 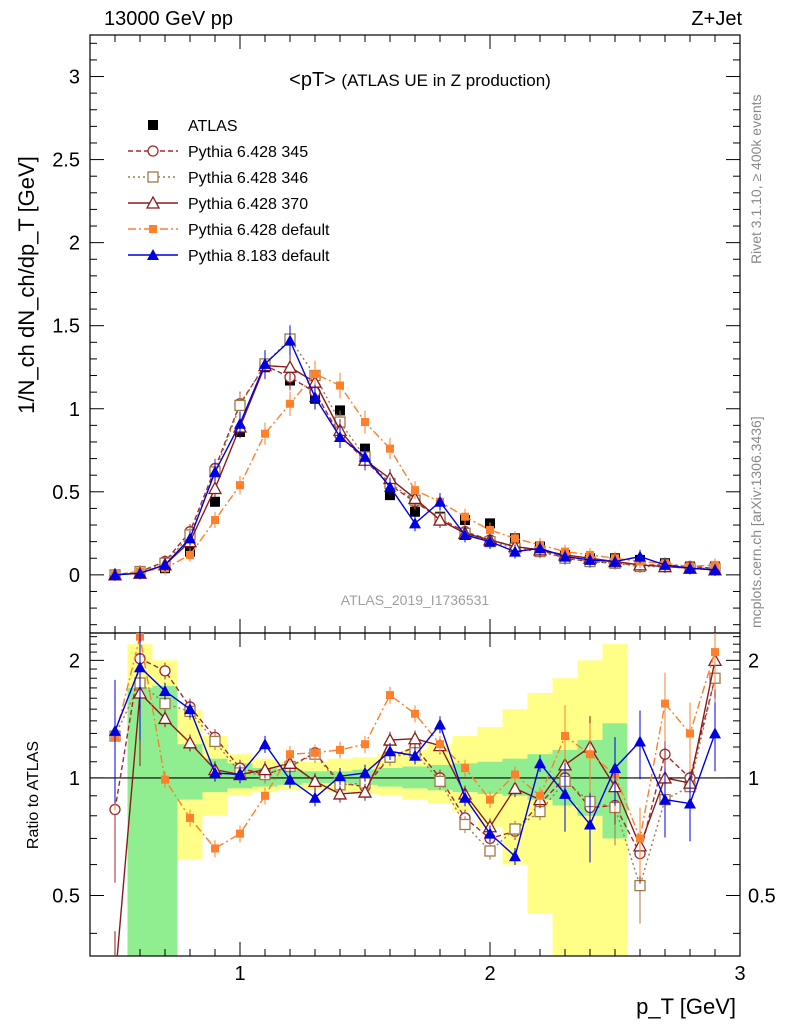 I want to click on band-inner-bin, so click(x=190, y=772).